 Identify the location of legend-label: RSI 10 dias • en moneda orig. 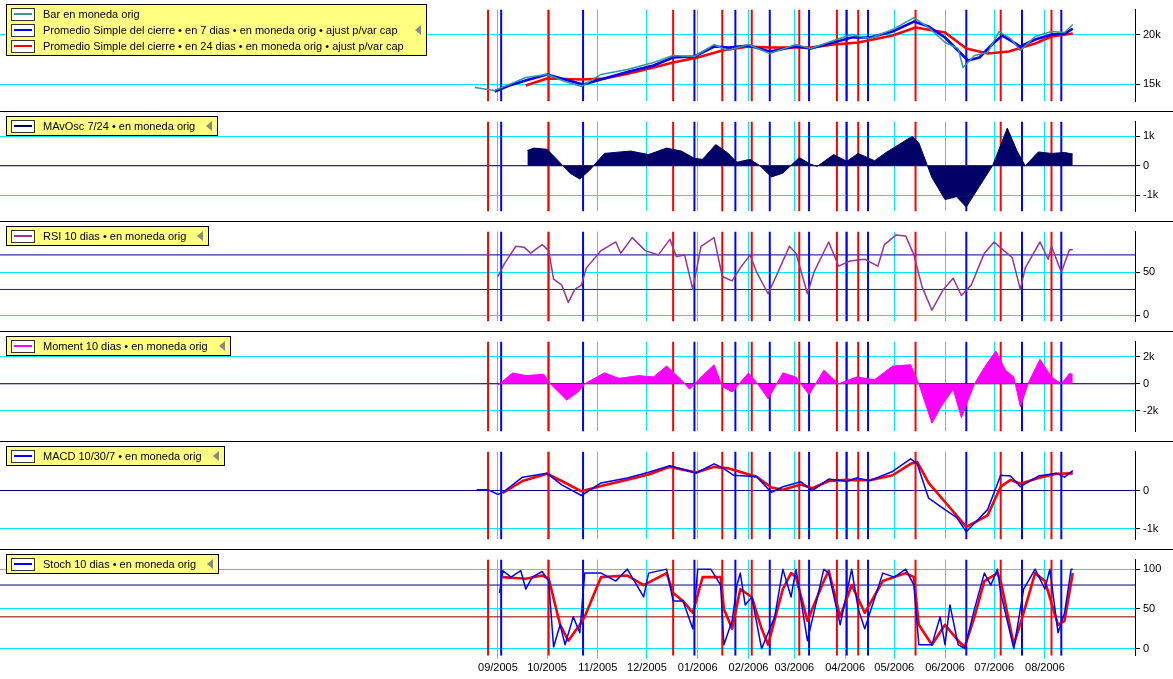
(115, 236).